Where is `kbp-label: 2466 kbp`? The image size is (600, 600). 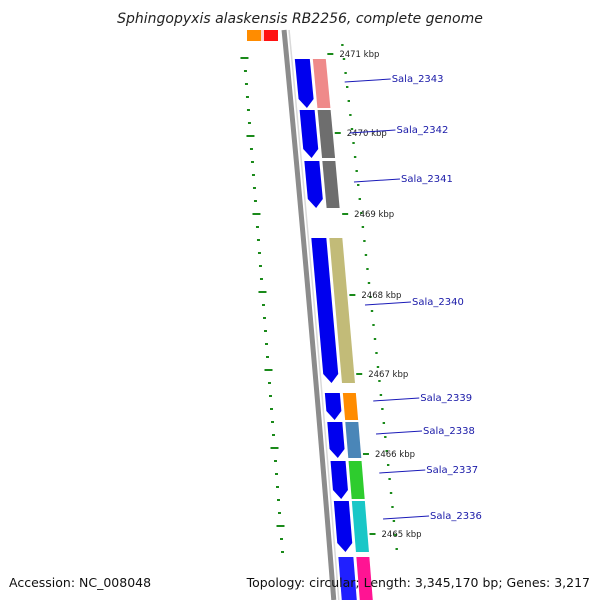 kbp-label: 2466 kbp is located at coordinates (395, 455).